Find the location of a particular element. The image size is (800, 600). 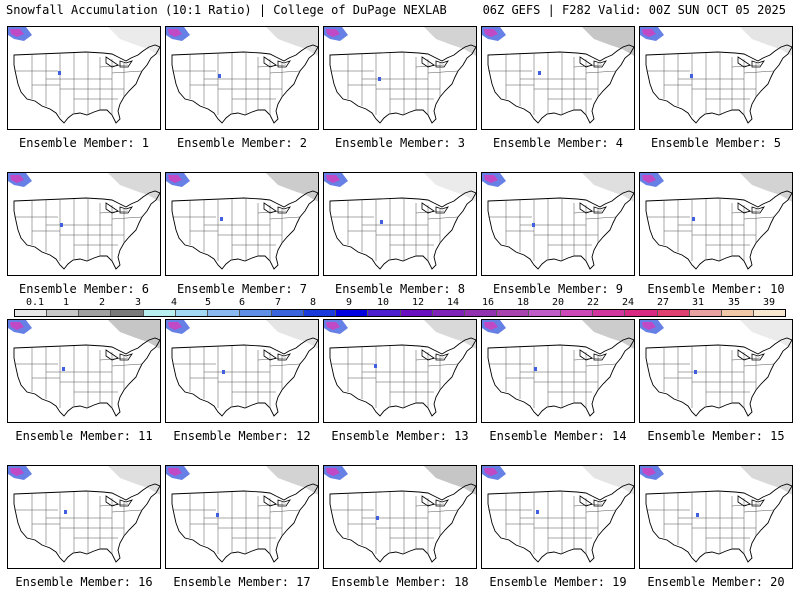

ensemble-member-label: Ensemble Member: 10 is located at coordinates (716, 289).